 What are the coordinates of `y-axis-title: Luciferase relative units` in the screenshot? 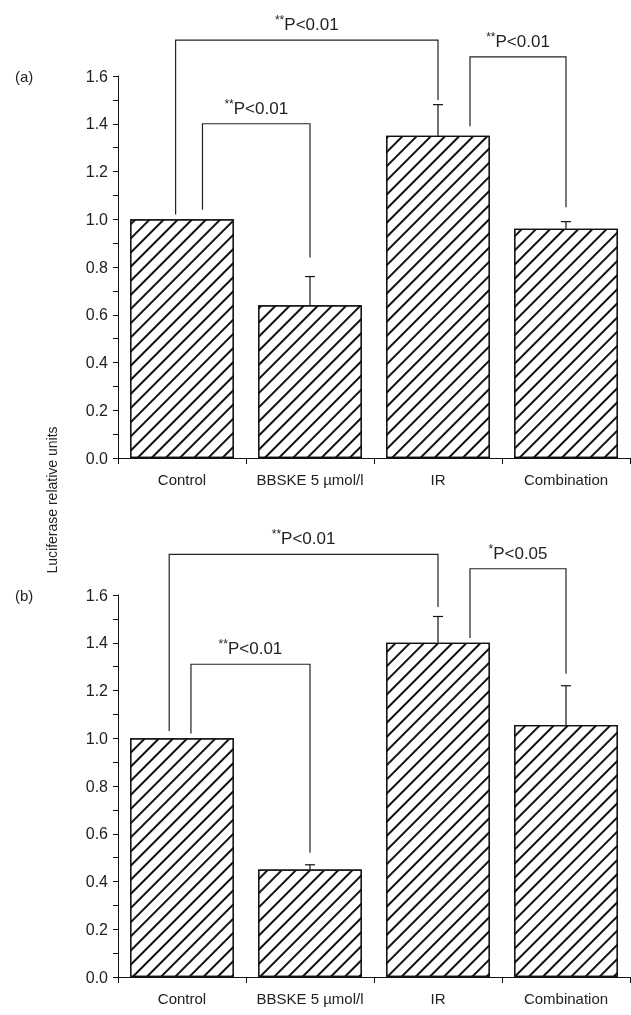 It's located at (52, 500).